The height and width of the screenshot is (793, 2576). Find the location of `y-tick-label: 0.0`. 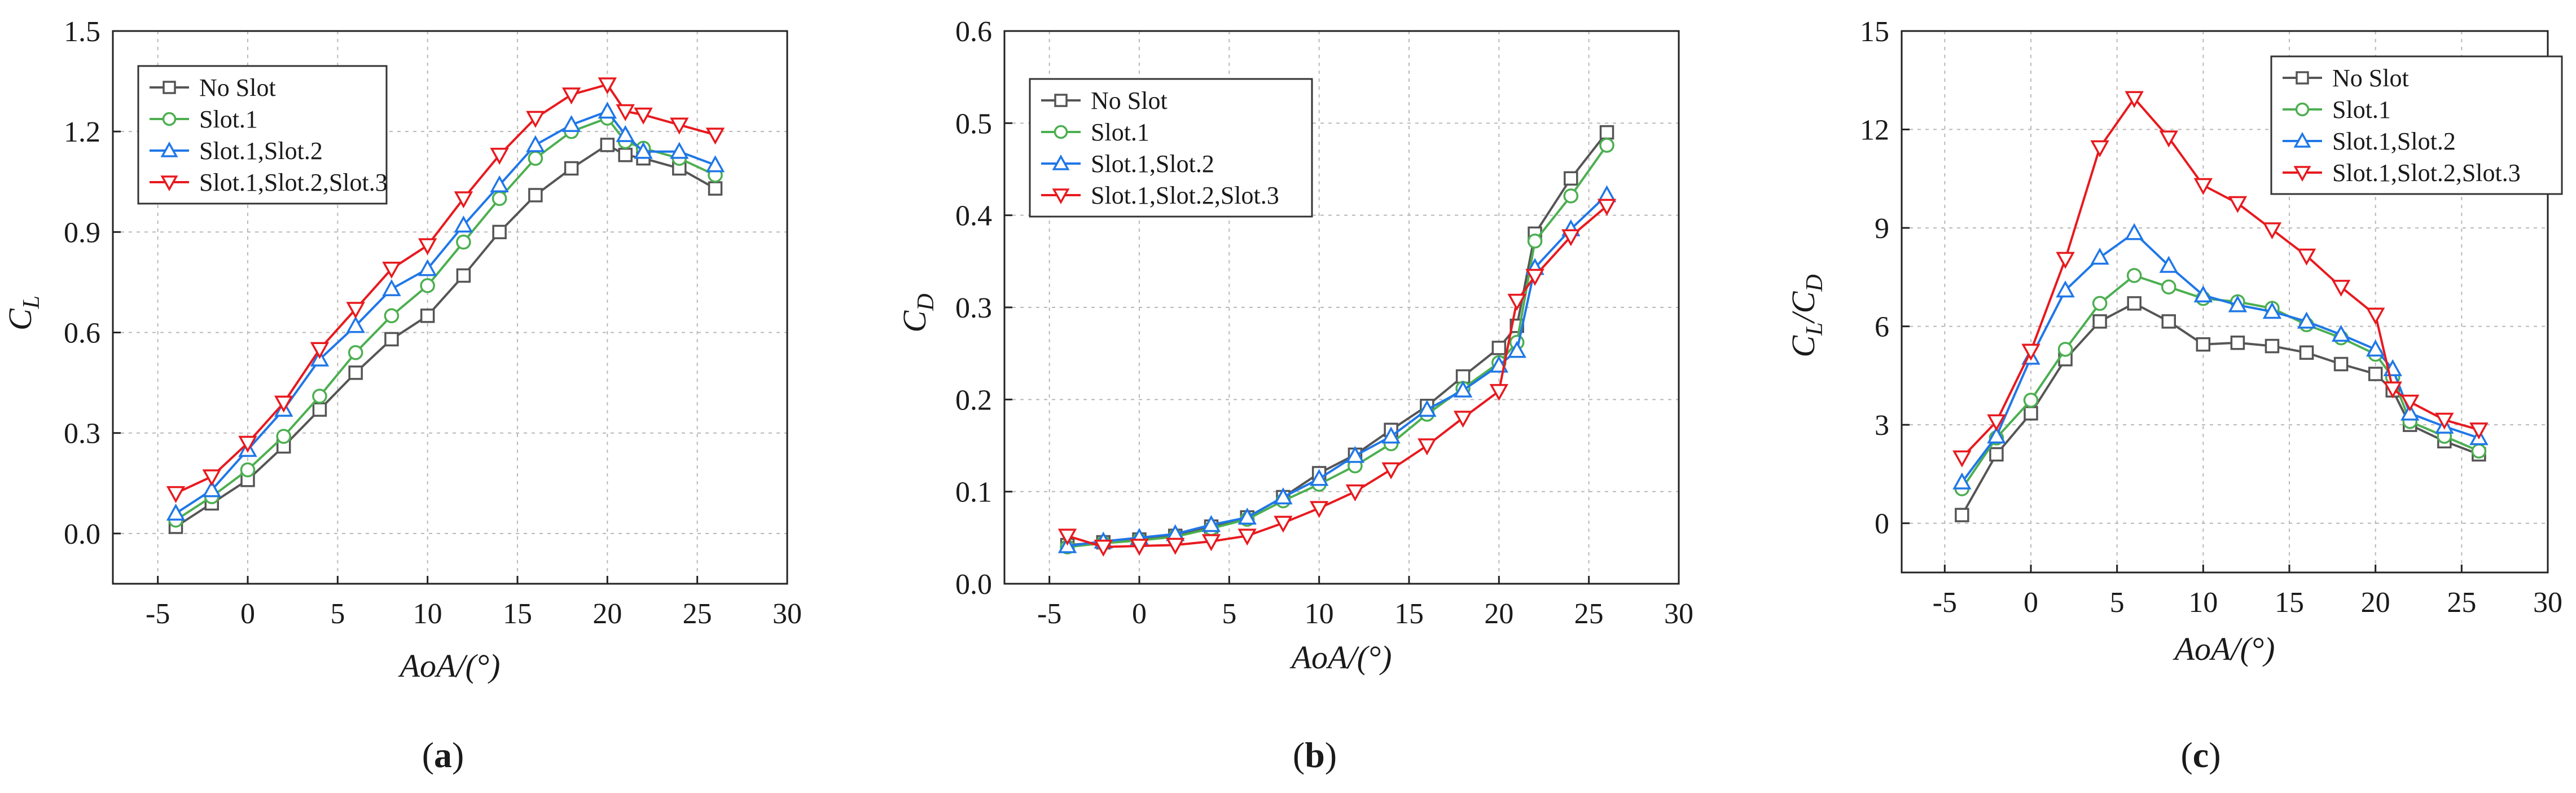

y-tick-label: 0.0 is located at coordinates (973, 585).